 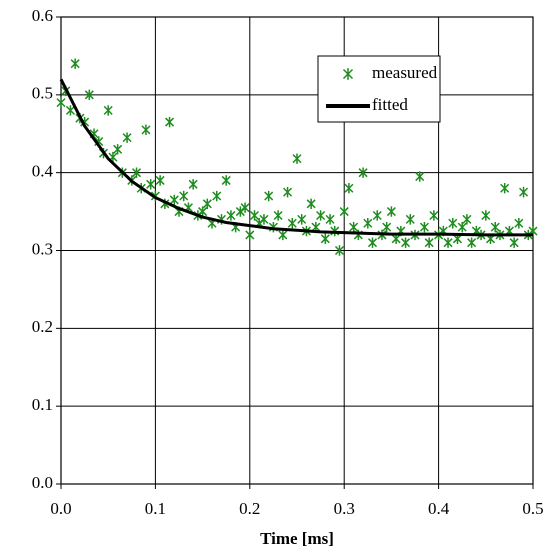 I want to click on x-axis-label: Time [ms], so click(x=297, y=538).